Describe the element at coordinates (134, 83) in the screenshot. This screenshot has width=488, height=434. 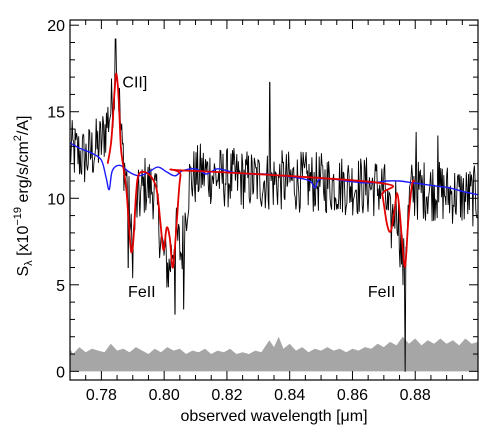
I see `line-annotation: CII]` at that location.